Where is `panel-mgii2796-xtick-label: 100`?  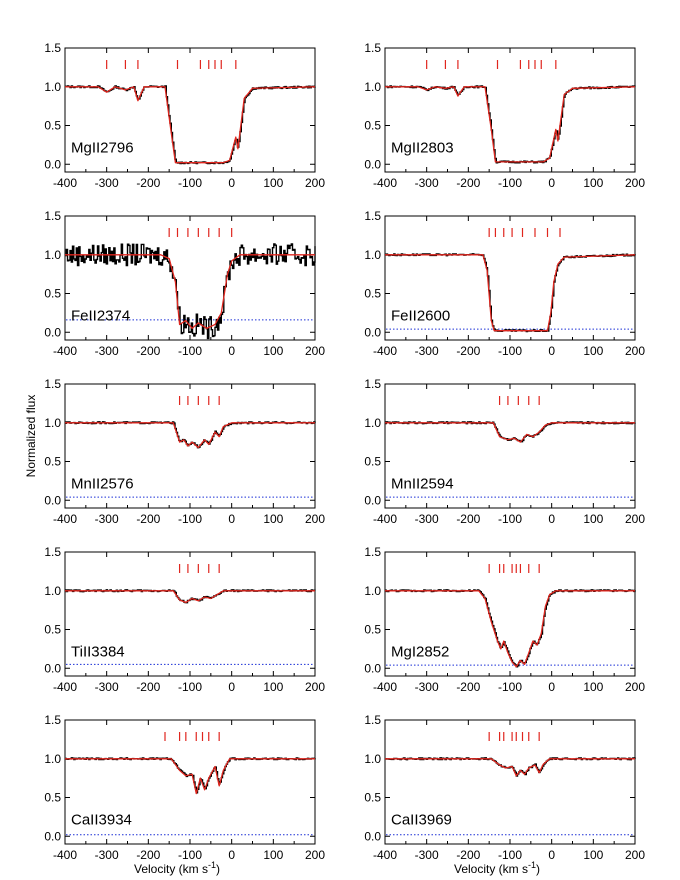 panel-mgii2796-xtick-label: 100 is located at coordinates (273, 183).